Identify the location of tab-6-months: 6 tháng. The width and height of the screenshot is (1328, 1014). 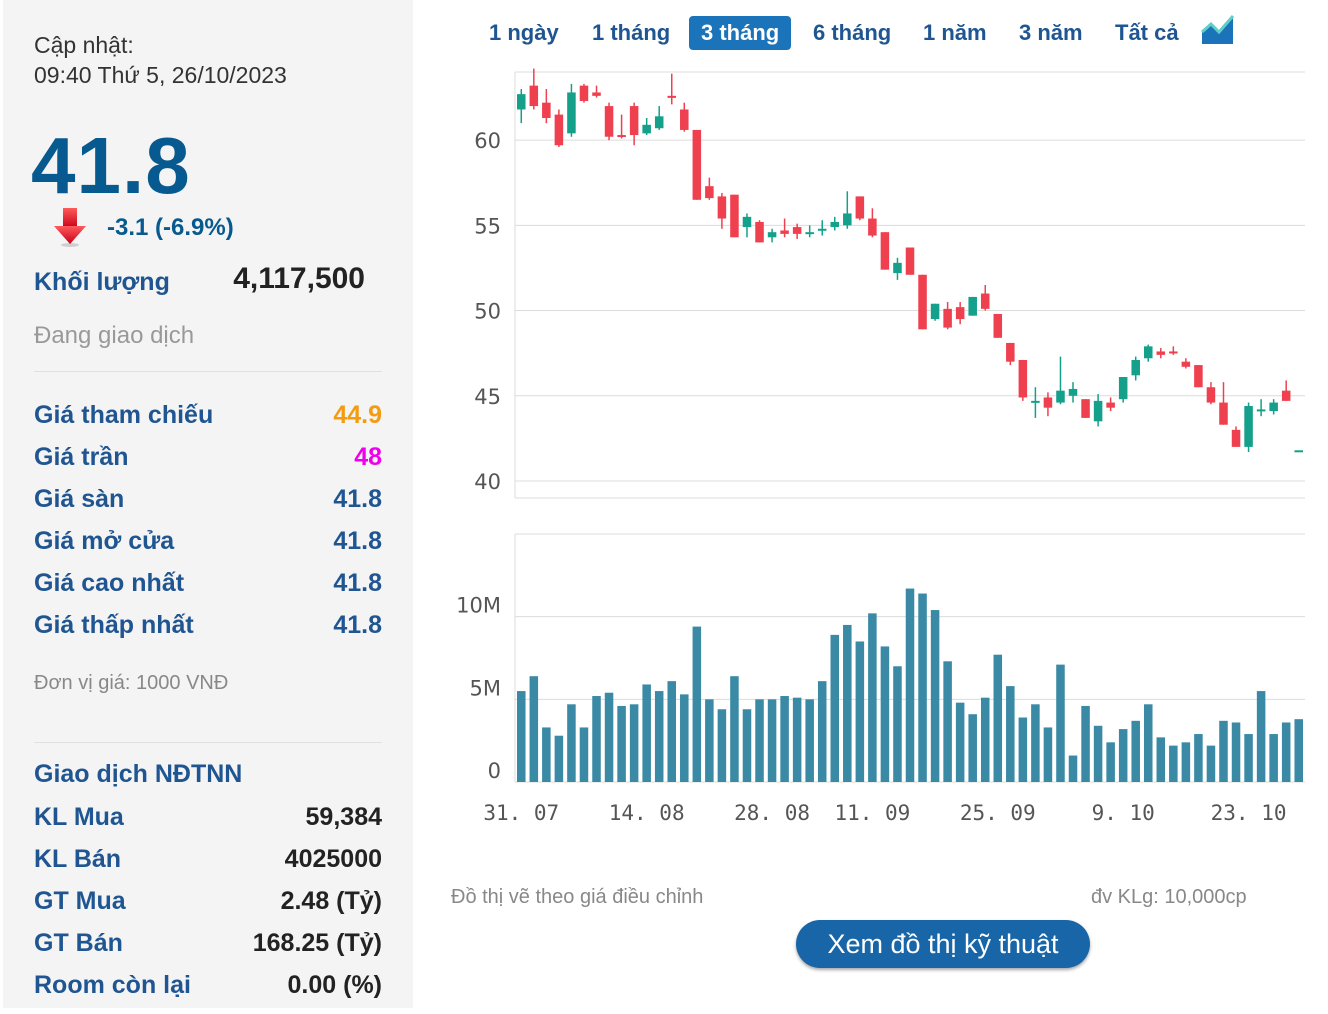
(852, 32).